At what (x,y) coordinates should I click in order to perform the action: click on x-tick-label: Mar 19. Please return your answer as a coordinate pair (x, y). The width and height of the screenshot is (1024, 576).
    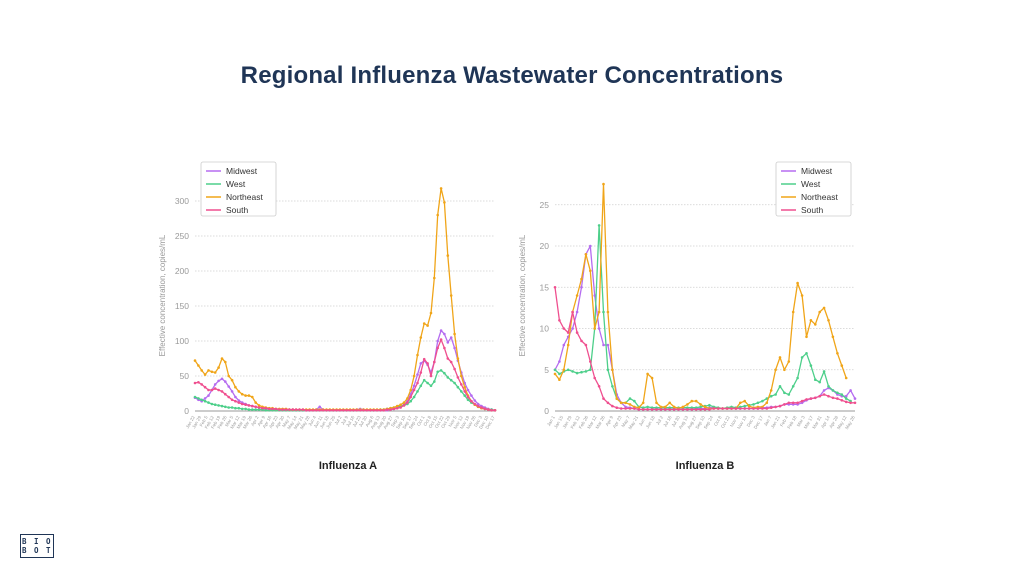
    Looking at the image, I should click on (242, 422).